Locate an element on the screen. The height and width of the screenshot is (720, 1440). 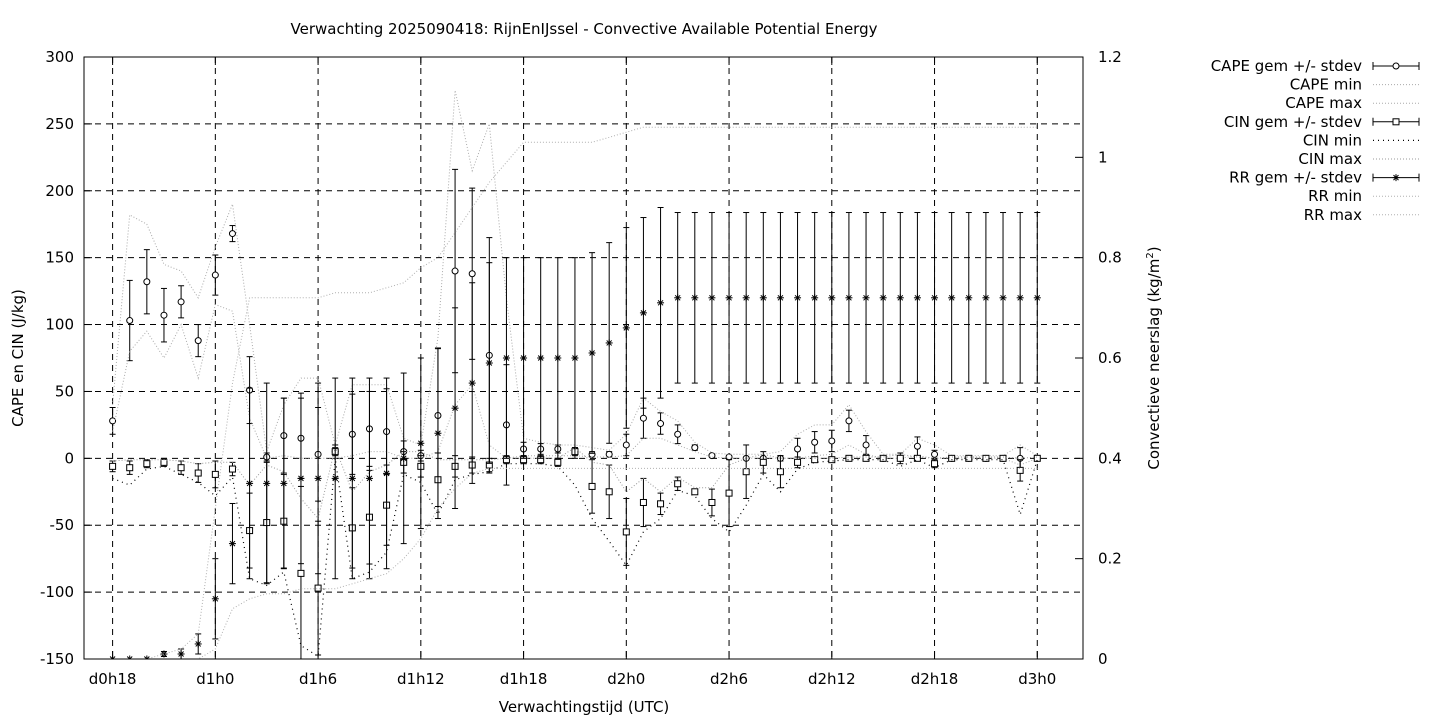
y-tick-label: 50 is located at coordinates (64, 391).